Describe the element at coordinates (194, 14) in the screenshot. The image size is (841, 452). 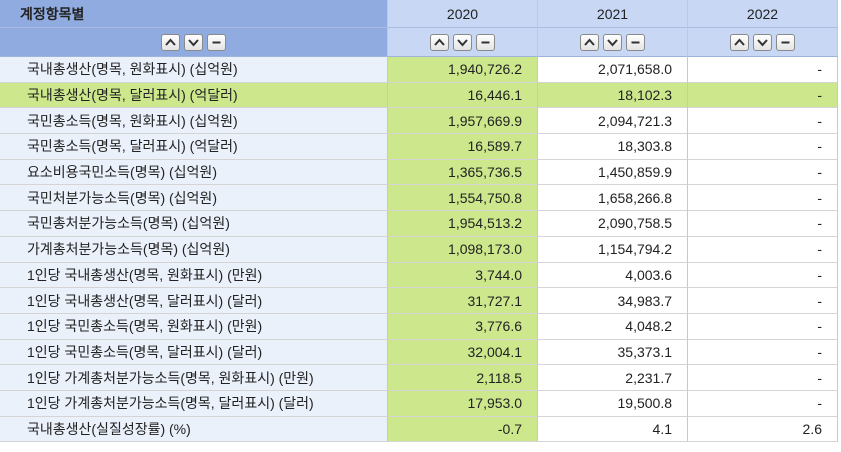
I see `column-header-item: 계정항목별` at that location.